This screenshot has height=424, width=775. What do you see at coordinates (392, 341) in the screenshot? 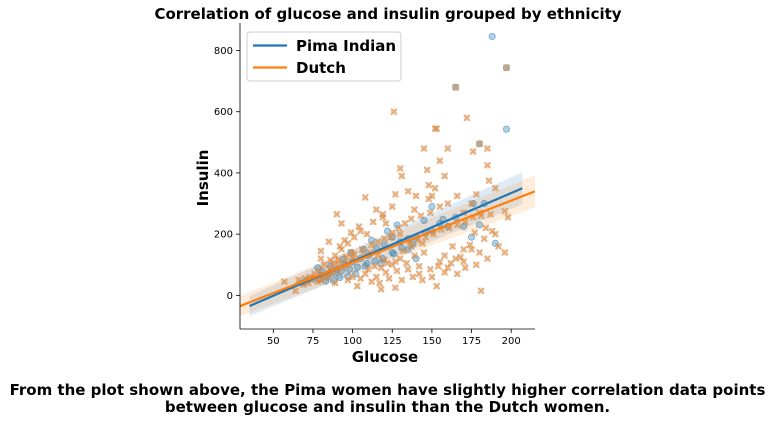
I see `x-tick-label: 125` at bounding box center [392, 341].